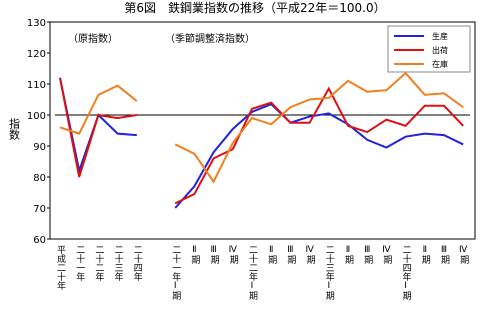 The height and width of the screenshot is (316, 480). I want to click on legend-label: 生産, so click(440, 36).